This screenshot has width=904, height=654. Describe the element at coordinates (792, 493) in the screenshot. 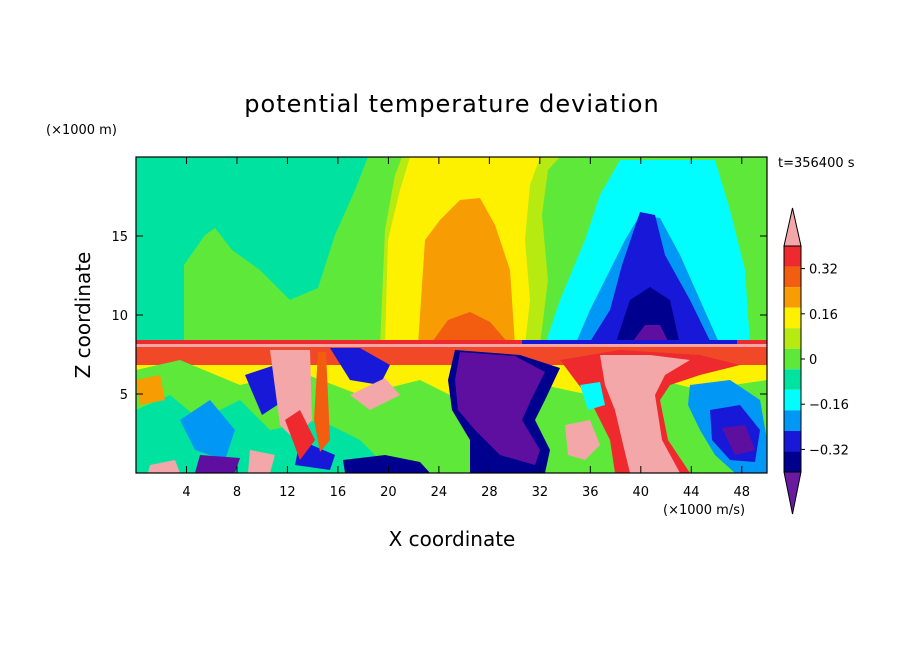

I see `colorbar-under-triangle` at that location.